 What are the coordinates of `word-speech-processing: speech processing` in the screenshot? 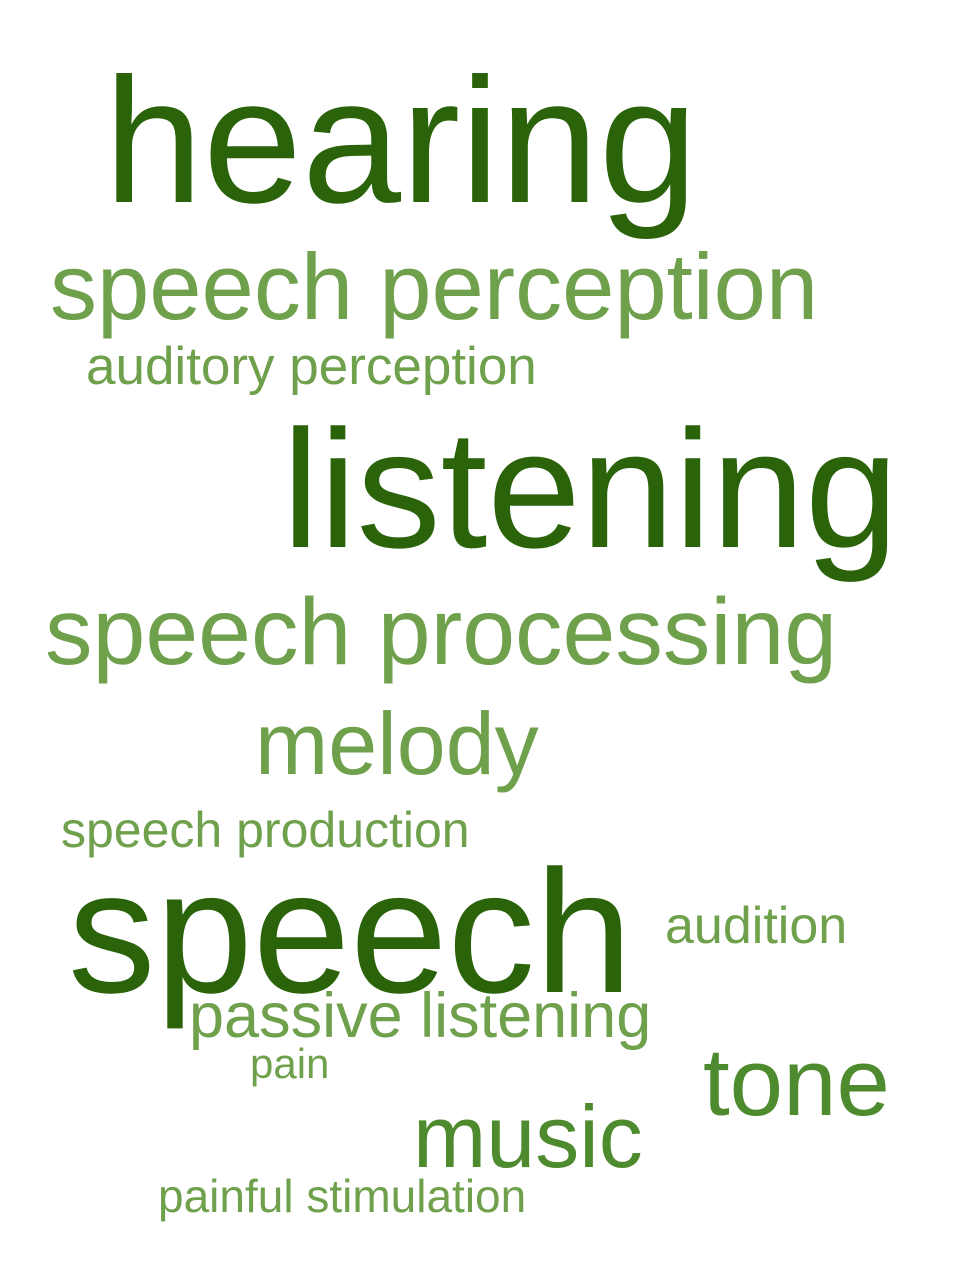 It's located at (441, 632).